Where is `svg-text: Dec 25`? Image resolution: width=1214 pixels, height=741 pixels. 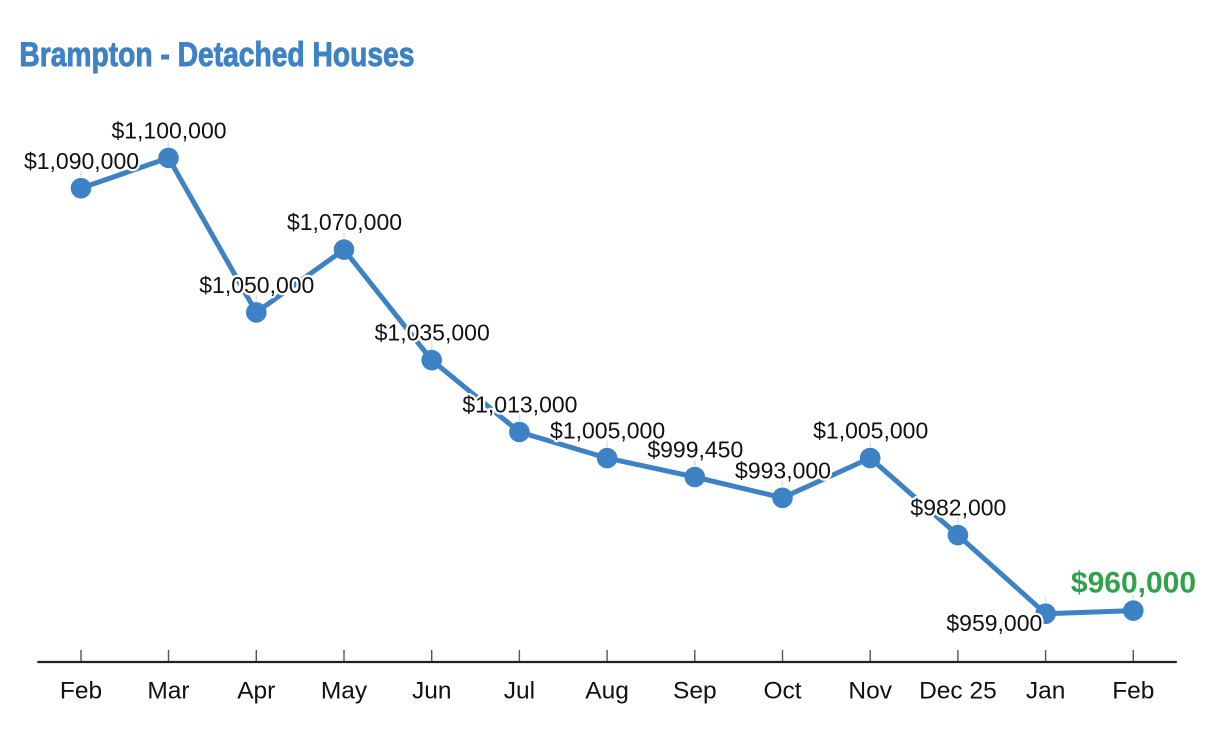
svg-text: Dec 25 is located at coordinates (958, 691).